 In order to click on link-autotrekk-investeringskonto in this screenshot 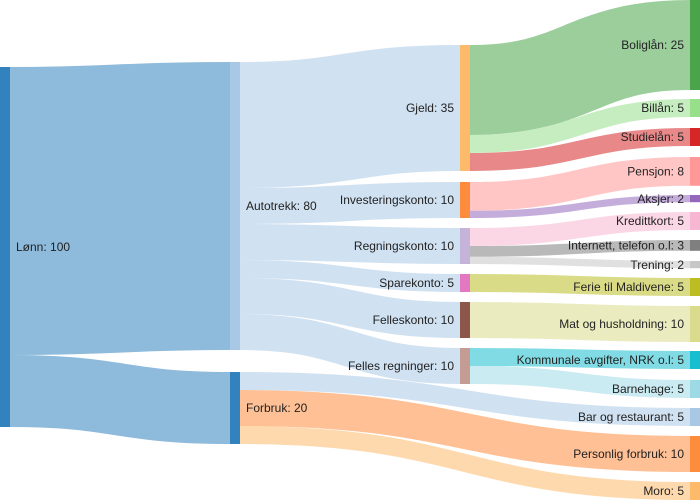, I will do `click(350, 203)`.